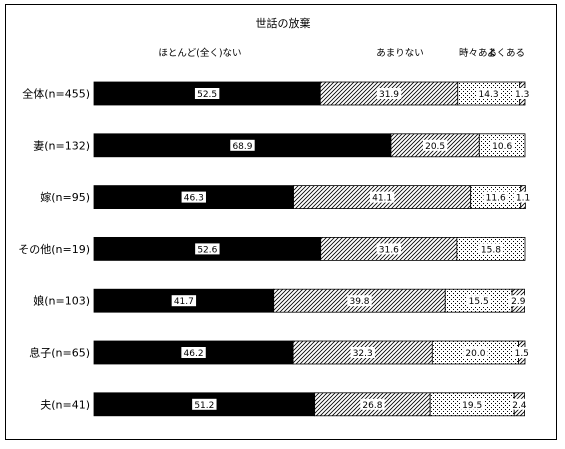  I want to click on data-label: 52.6, so click(207, 250).